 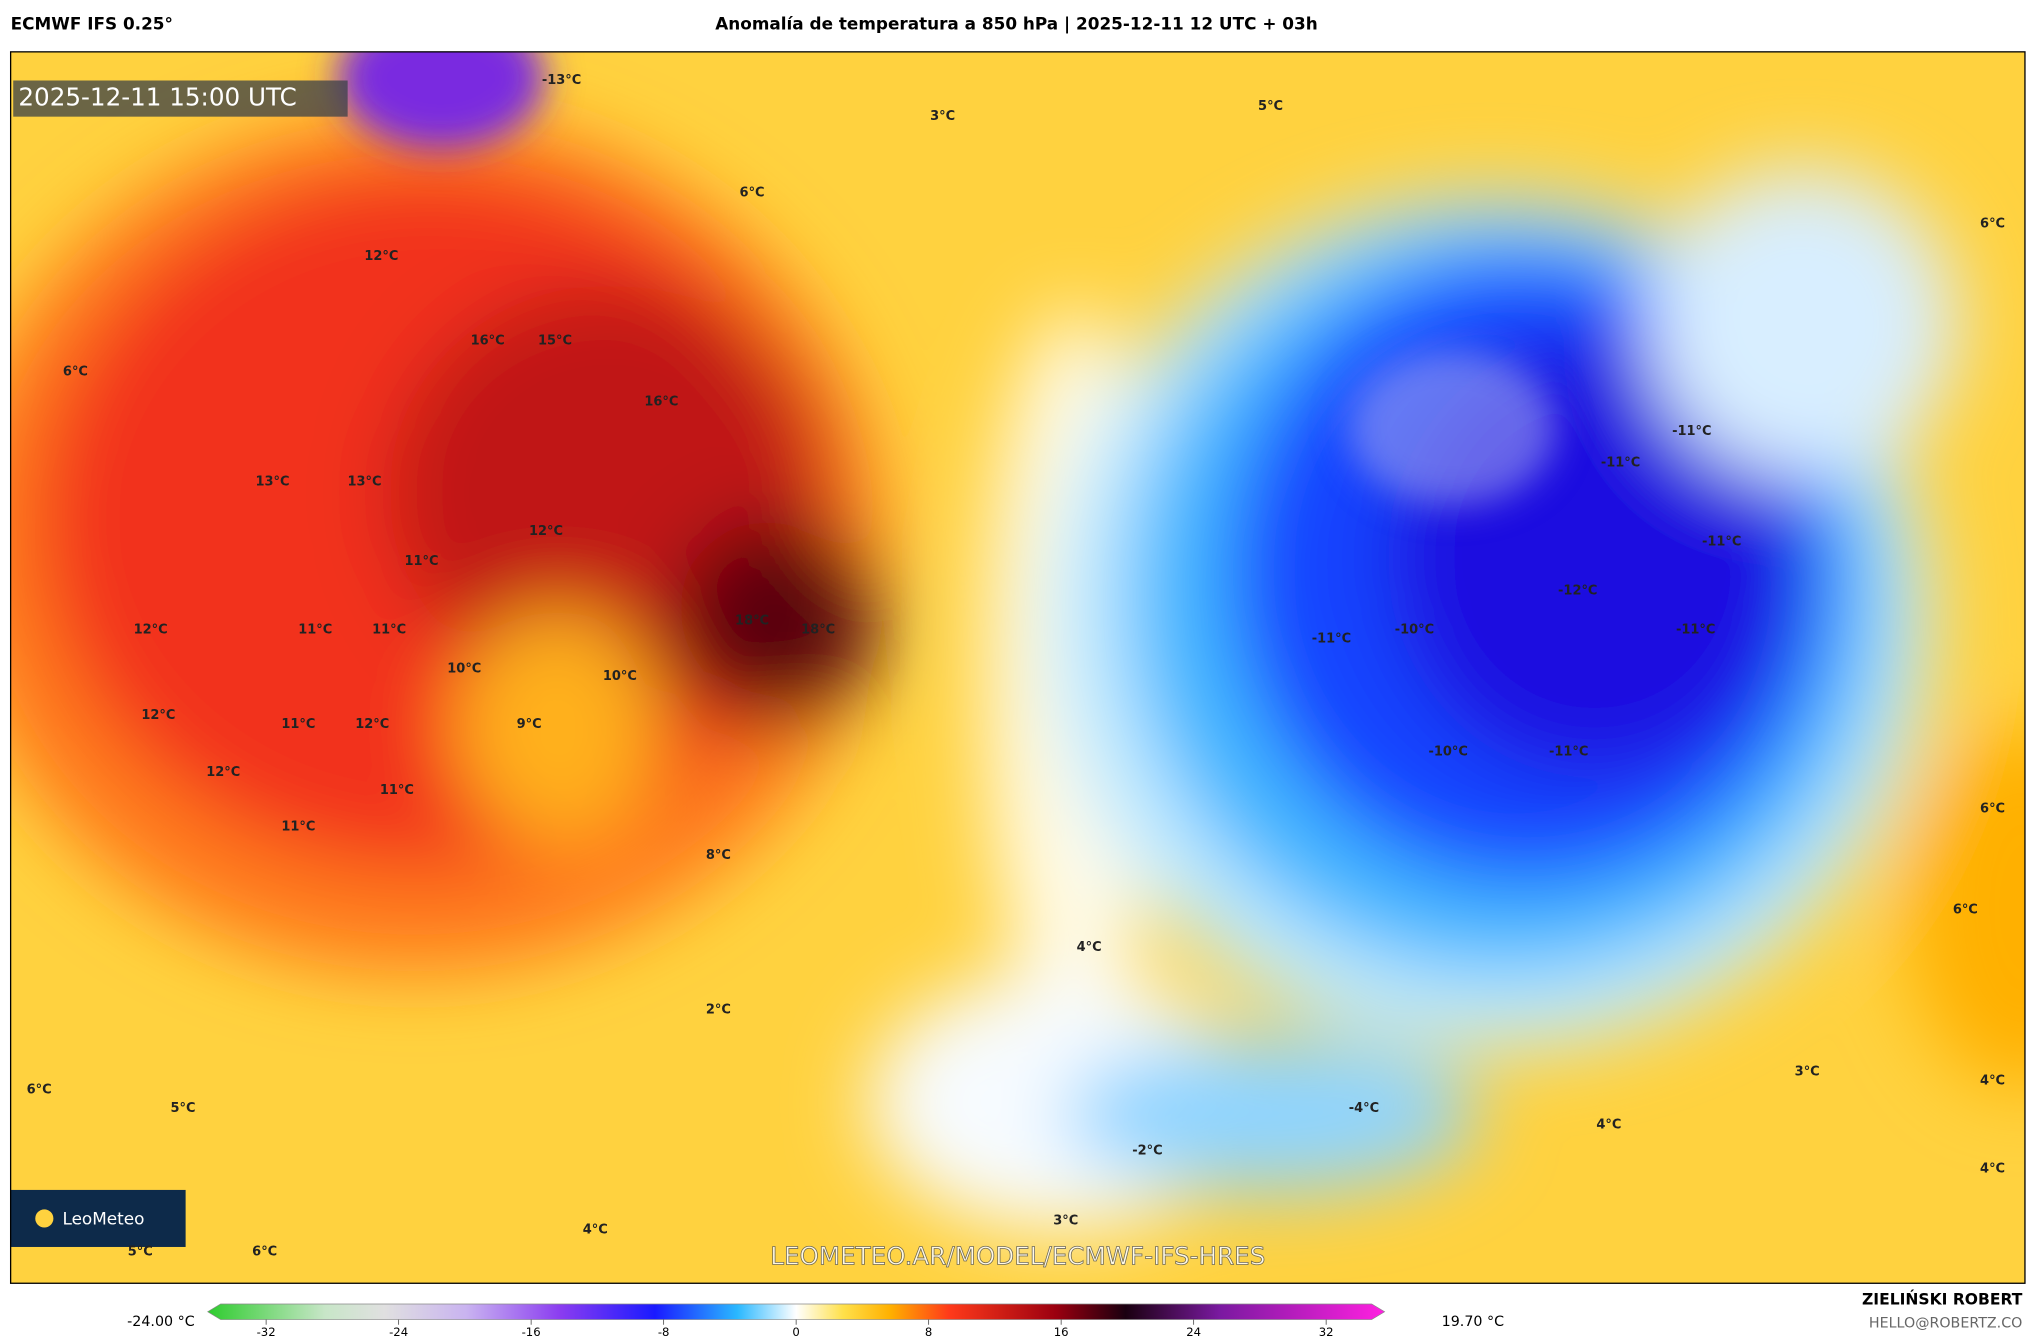 I want to click on colorbar-tick-label: 16, so click(x=1061, y=1332).